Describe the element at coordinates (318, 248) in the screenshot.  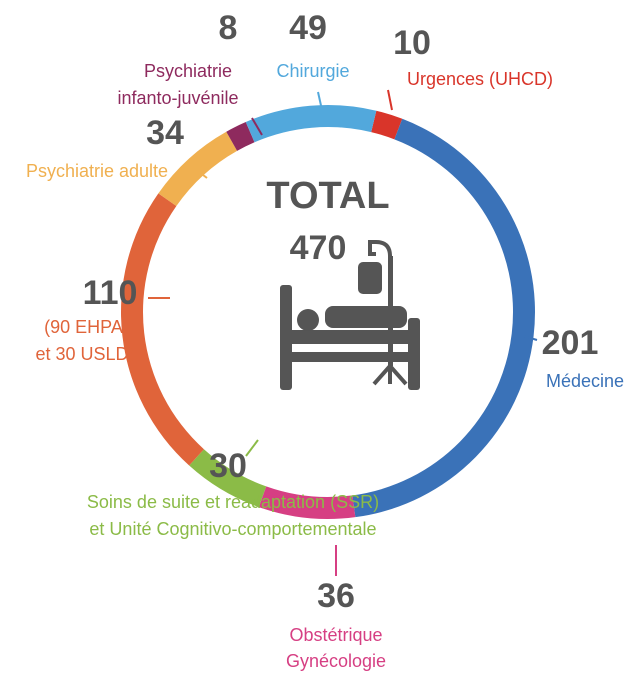
I see `center-total: 470` at that location.